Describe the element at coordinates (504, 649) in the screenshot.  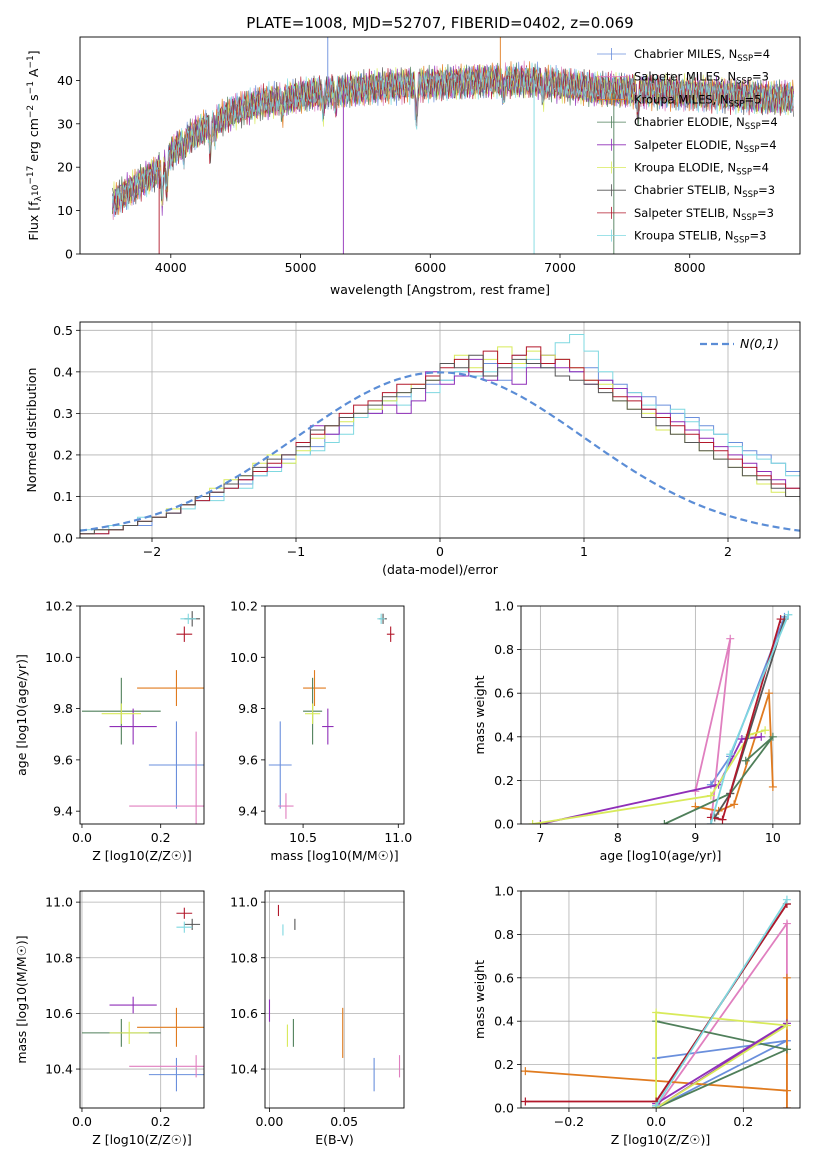
I see `y-tick-label: 0.8` at that location.